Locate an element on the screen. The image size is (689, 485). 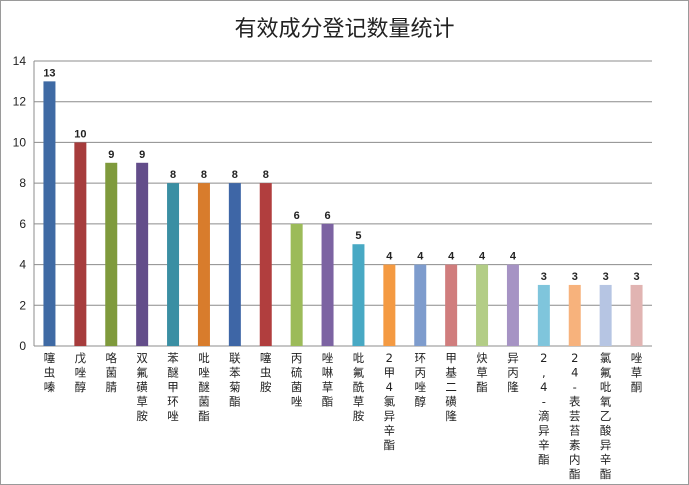
data-label: 10 is located at coordinates (80, 134).